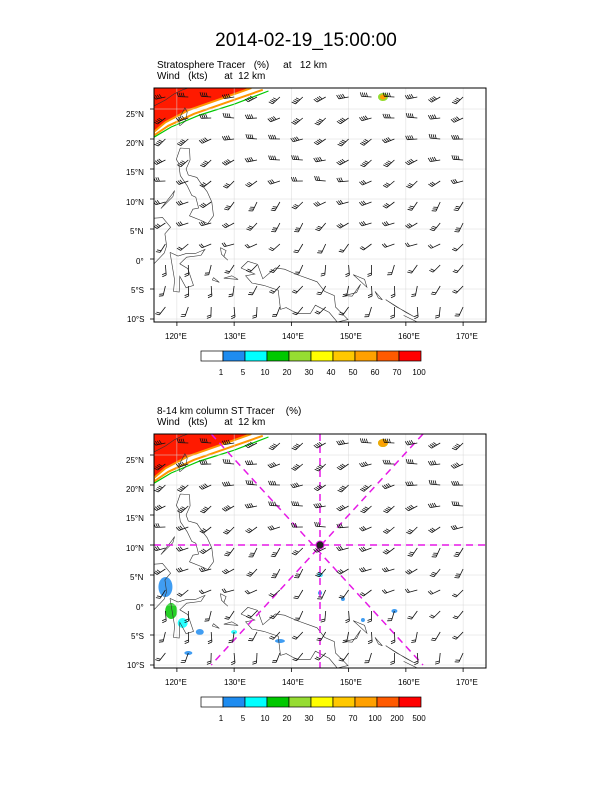 The height and width of the screenshot is (792, 612). Describe the element at coordinates (135, 202) in the screenshot. I see `p1-lat-tick: 10°N` at that location.